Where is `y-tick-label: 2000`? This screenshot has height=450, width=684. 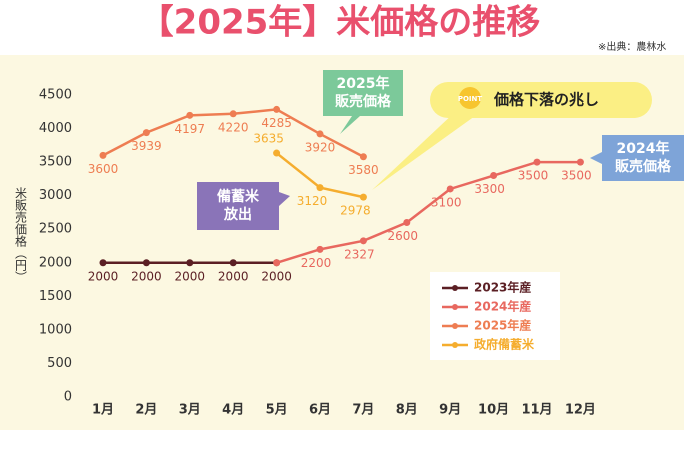 y-tick-label: 2000 is located at coordinates (55, 262).